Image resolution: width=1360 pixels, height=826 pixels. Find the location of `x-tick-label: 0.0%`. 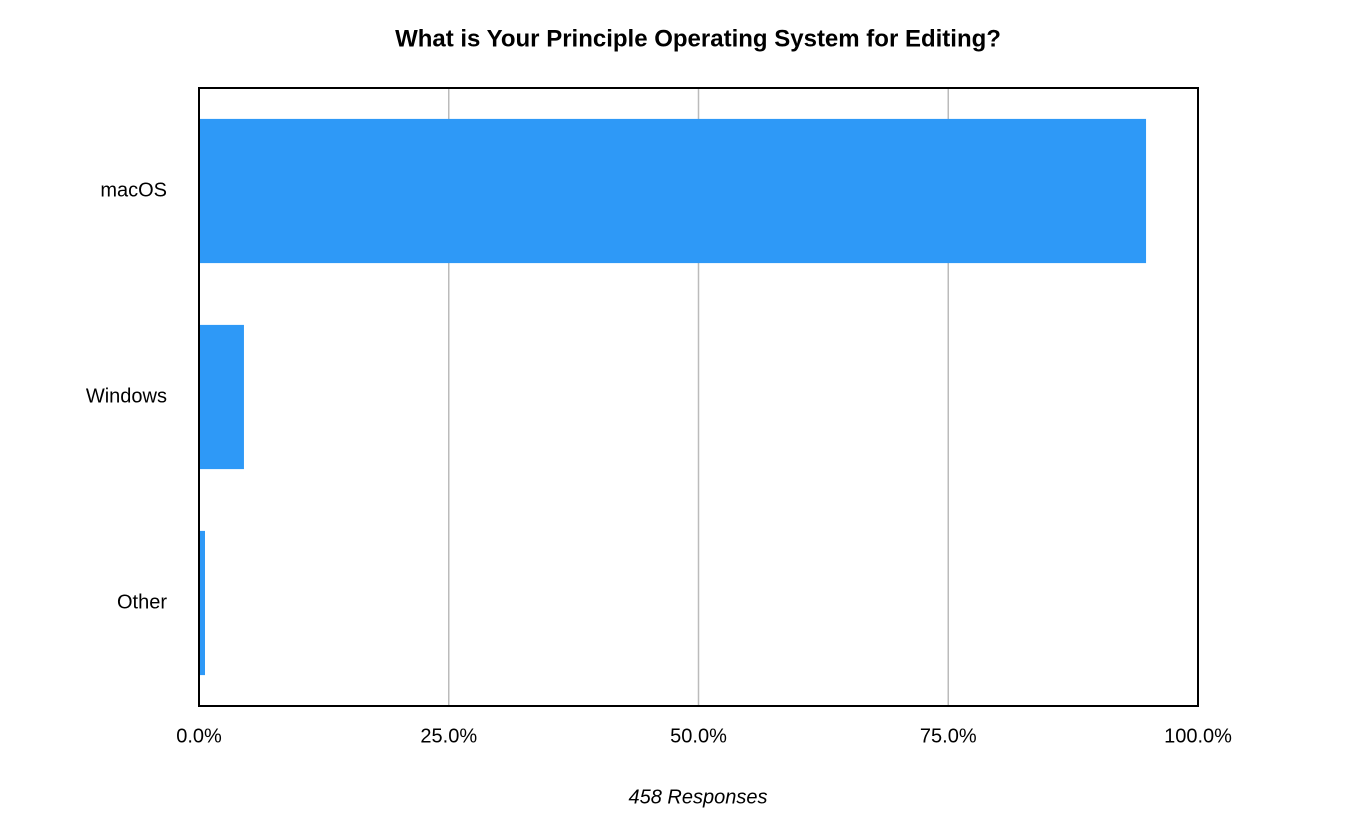

x-tick-label: 0.0% is located at coordinates (199, 736).